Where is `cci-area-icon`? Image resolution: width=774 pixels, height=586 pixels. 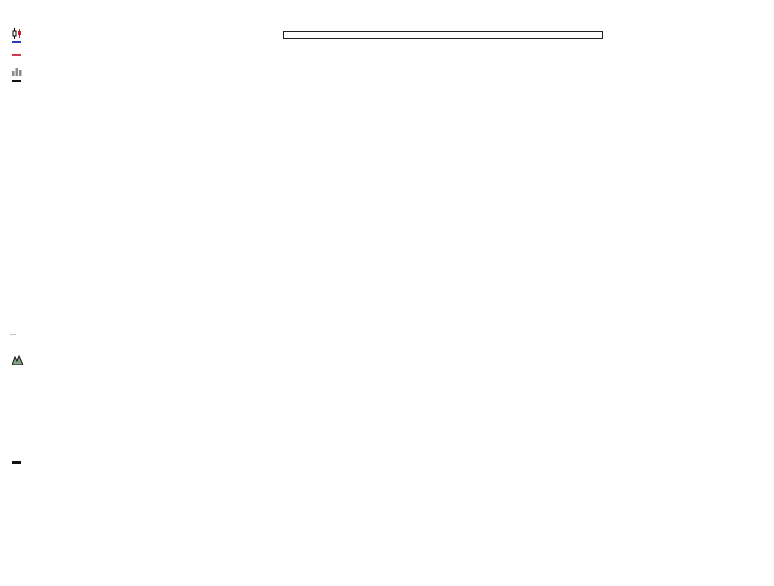
cci-area-icon is located at coordinates (17, 360).